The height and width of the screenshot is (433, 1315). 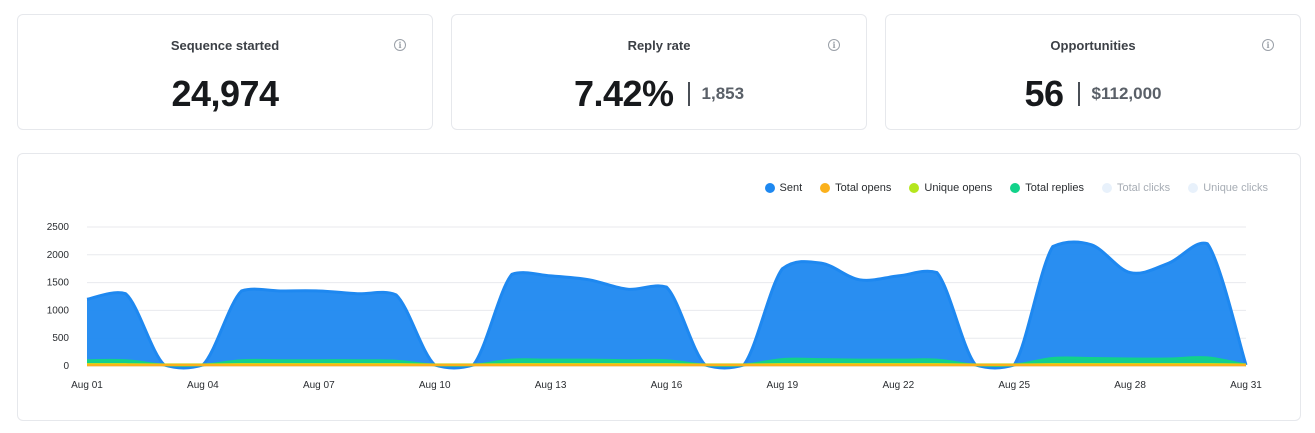 I want to click on y-tick-label: 500, so click(x=60, y=338).